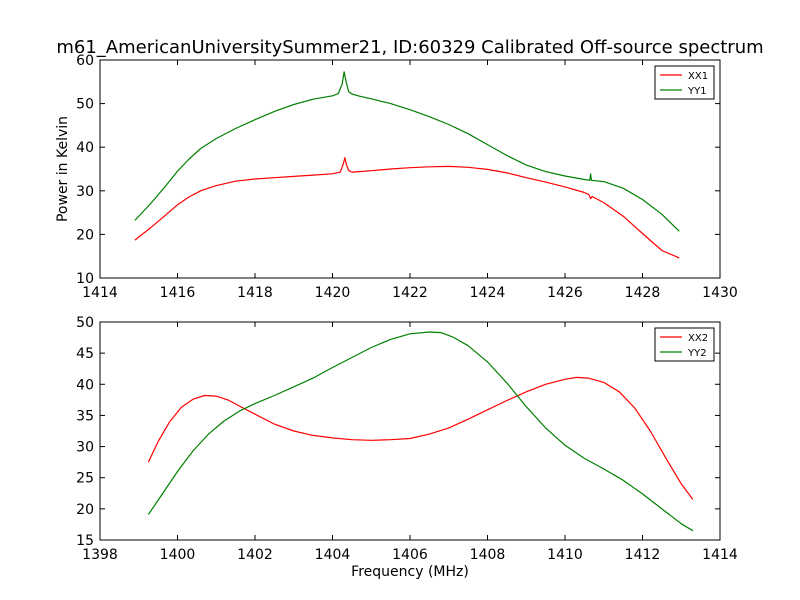  Describe the element at coordinates (85, 61) in the screenshot. I see `y-tick-label: 60` at that location.